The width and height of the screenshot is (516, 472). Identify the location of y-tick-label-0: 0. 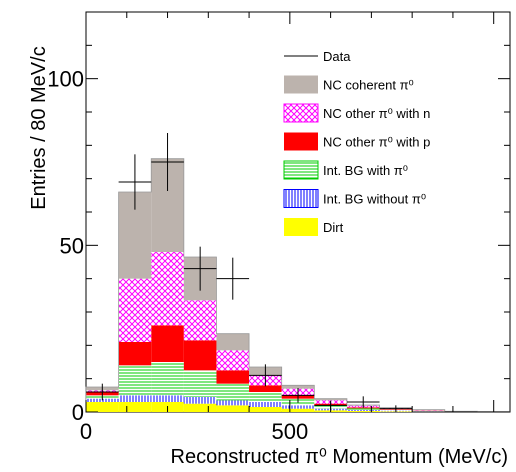
(78, 412).